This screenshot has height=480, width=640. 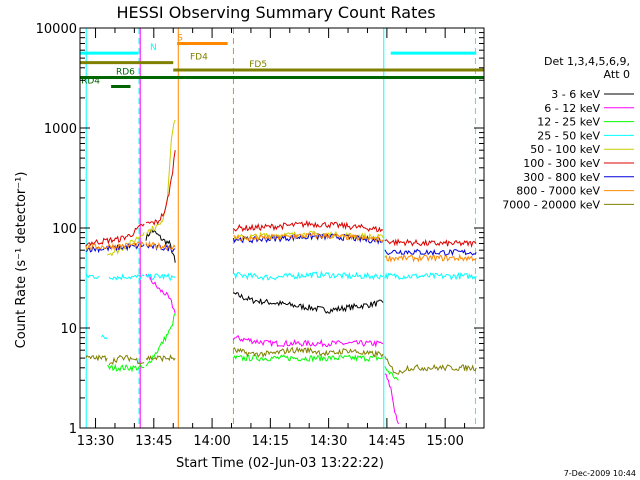 I want to click on legend-entry-4: 50 - 100 keV, so click(x=565, y=149).